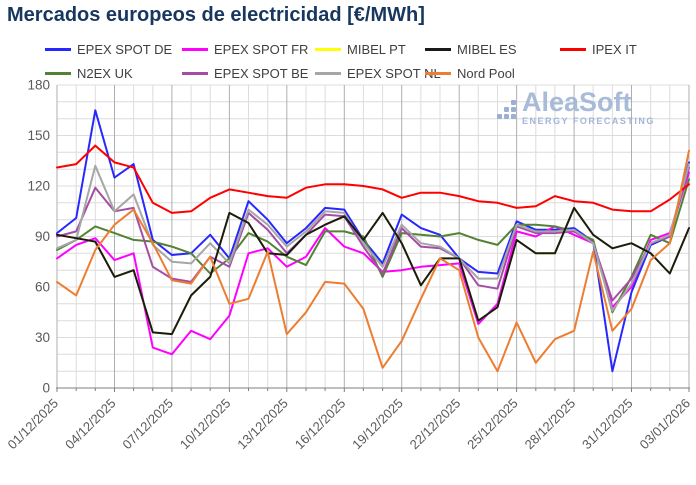 The image size is (696, 485). Describe the element at coordinates (320, 424) in the screenshot. I see `x-tick-label: 16/12/2025` at that location.